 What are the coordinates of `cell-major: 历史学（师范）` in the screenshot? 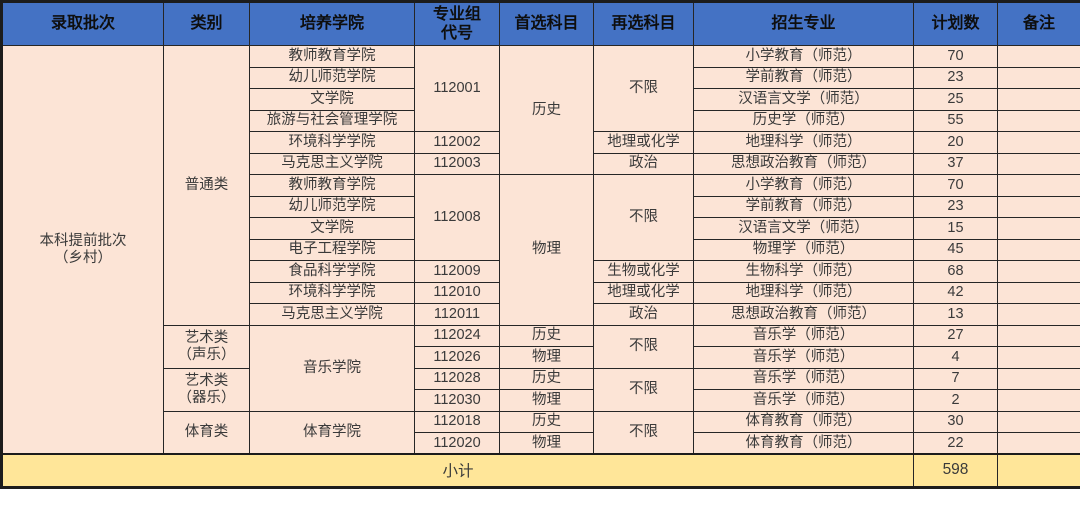 It's located at (803, 120).